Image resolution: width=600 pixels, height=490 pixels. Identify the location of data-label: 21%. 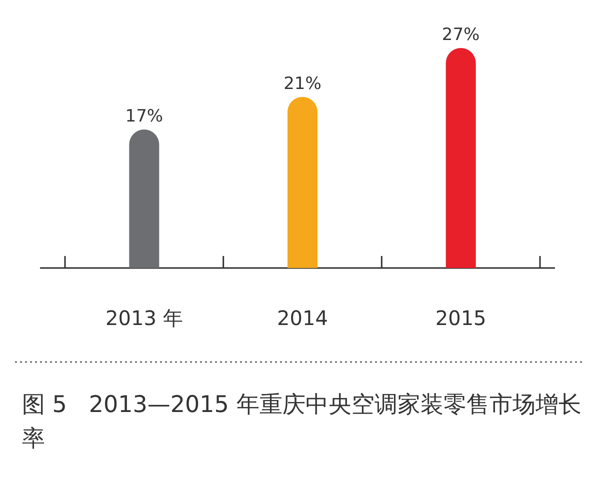
(303, 84).